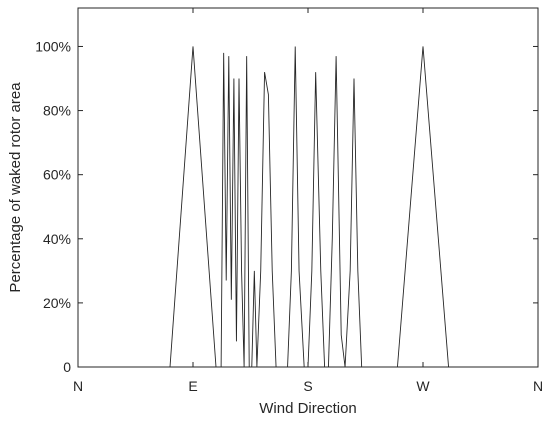  I want to click on y-tick-label: 0, so click(67, 367).